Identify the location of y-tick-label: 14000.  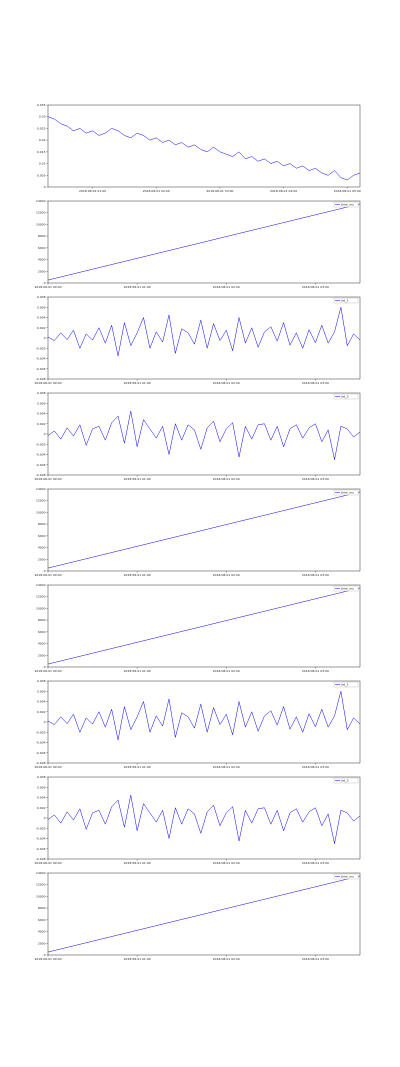
(41, 489).